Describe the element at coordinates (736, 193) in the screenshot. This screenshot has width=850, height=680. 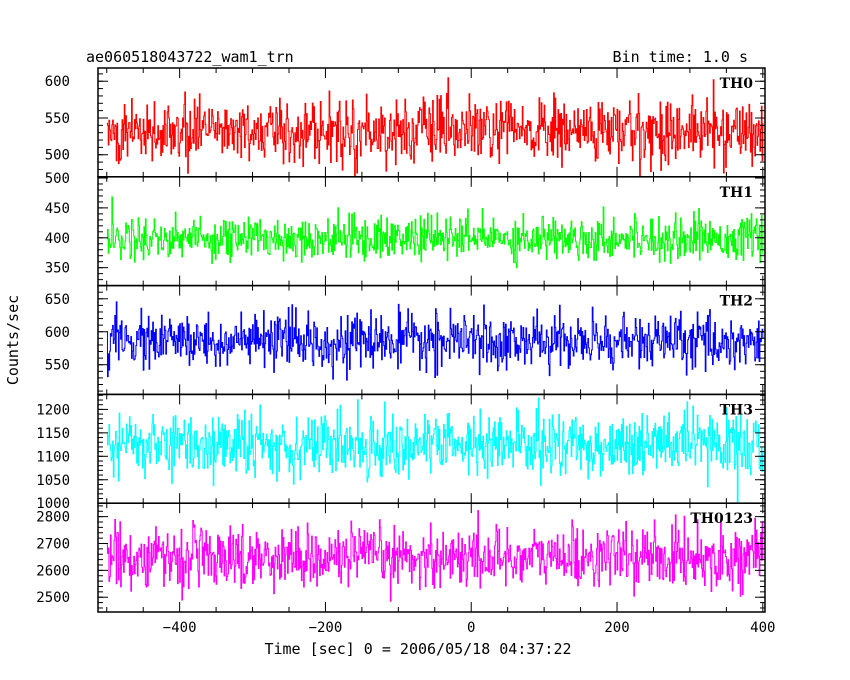
I see `panel-label: TH1` at that location.